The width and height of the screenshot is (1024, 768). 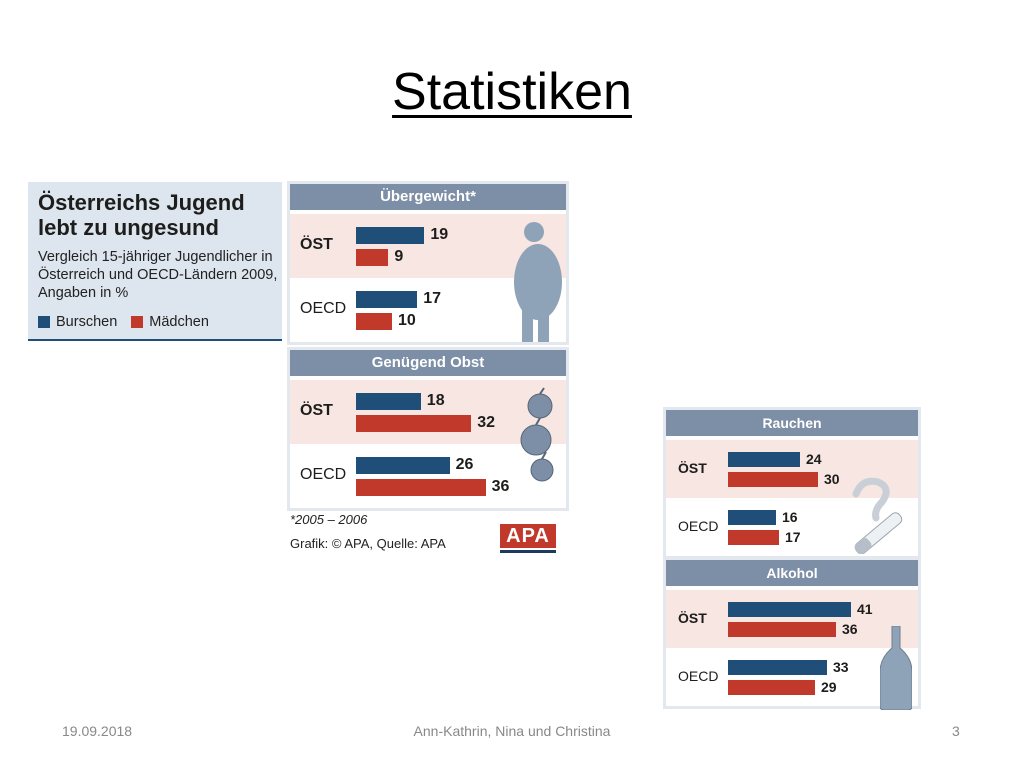 I want to click on bar-value-label: 29, so click(x=829, y=686).